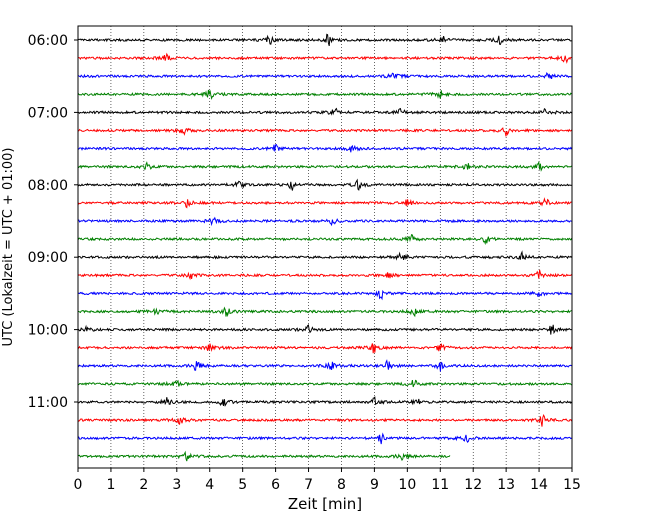 The width and height of the screenshot is (650, 520). I want to click on x-tick-label: 1, so click(110, 485).